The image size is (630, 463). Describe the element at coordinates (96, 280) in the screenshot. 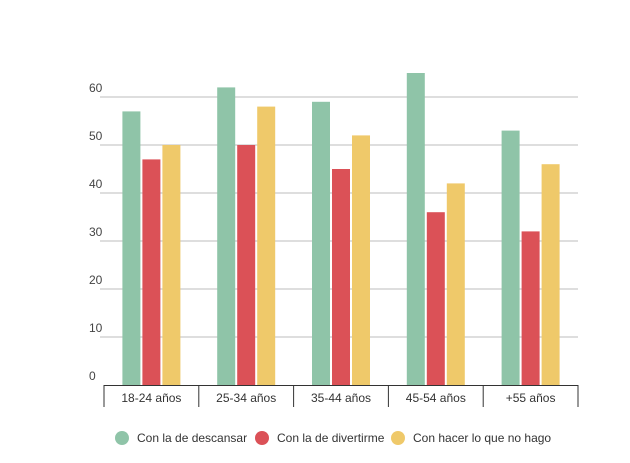

I see `y-tick-label: 20` at that location.